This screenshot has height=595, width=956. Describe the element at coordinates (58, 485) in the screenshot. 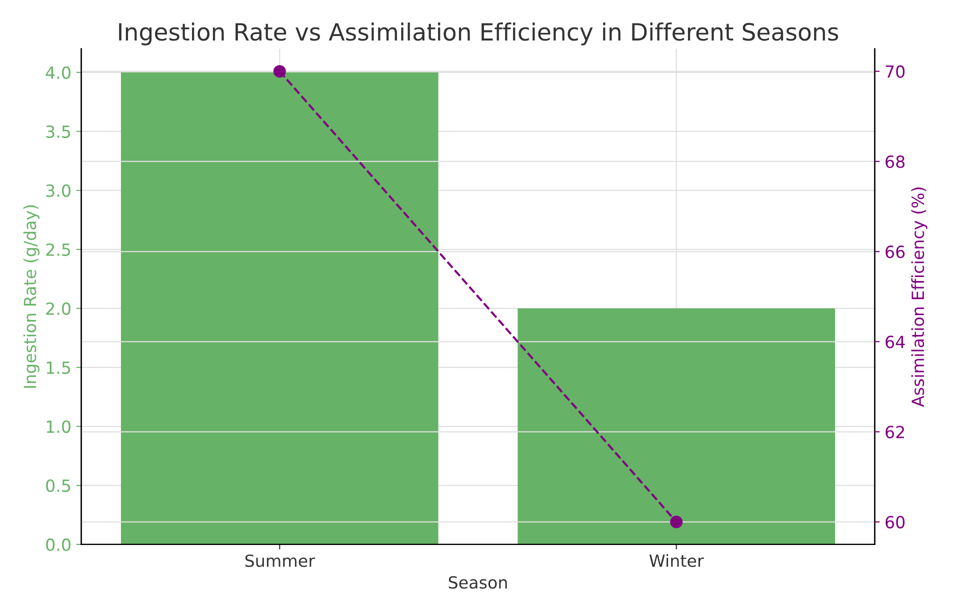

I see `y-tick-label: 0.5` at that location.